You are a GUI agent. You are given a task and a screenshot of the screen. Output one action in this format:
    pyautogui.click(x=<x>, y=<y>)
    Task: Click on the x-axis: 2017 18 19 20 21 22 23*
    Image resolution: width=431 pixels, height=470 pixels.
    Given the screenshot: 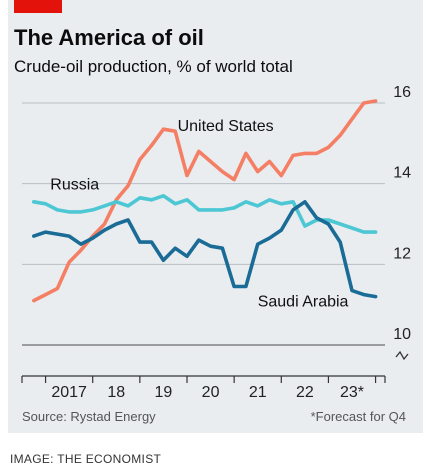 What is the action you would take?
    pyautogui.click(x=203, y=388)
    